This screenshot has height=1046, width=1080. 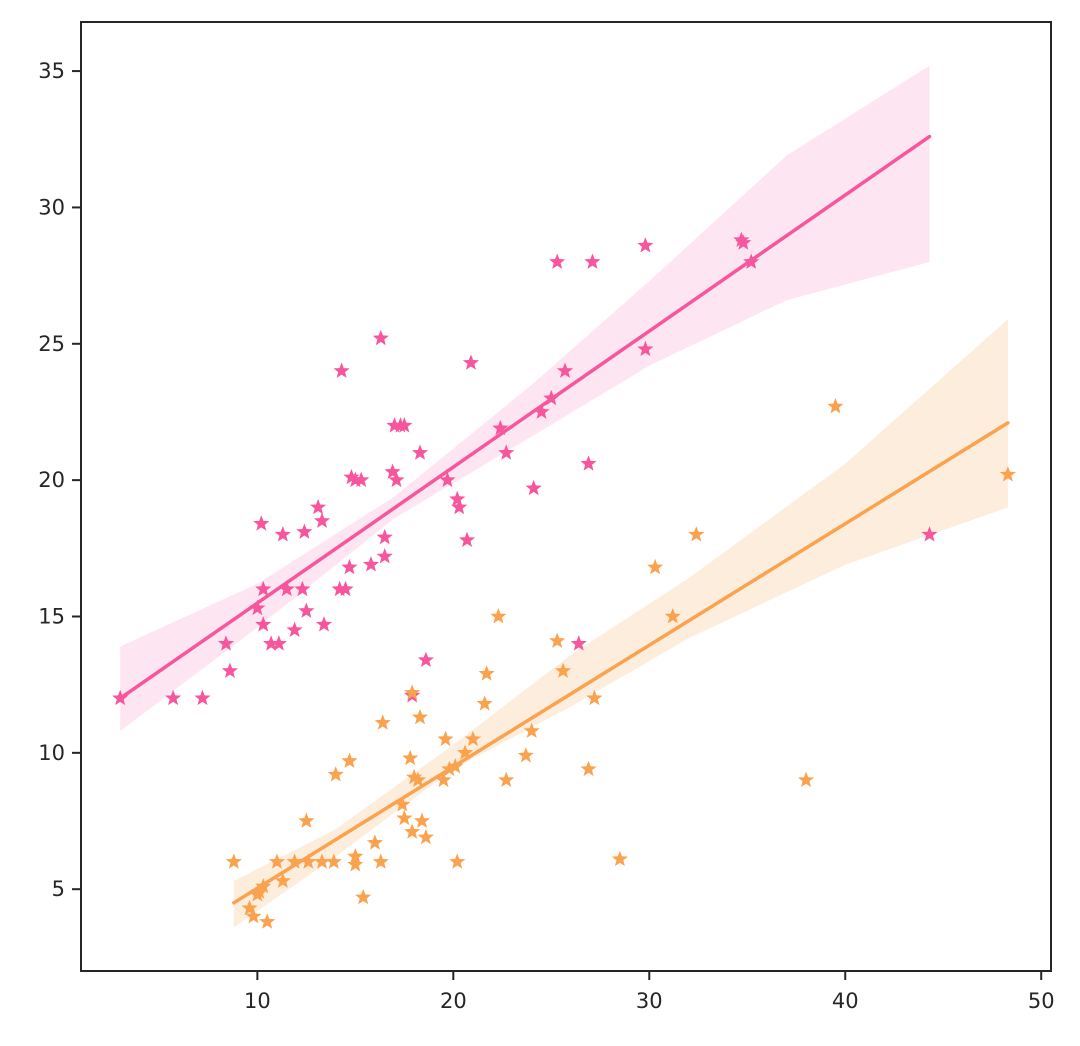 I want to click on y-tick-label-15: 15, so click(x=51, y=616).